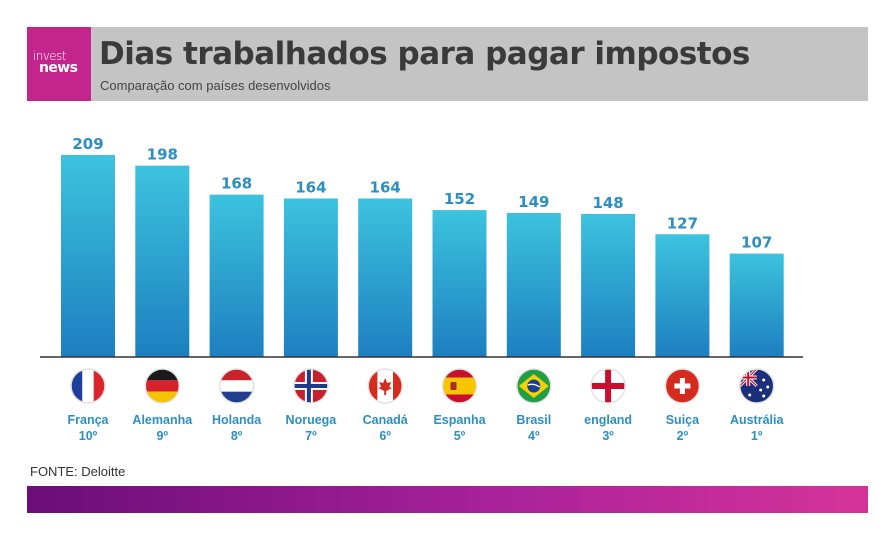 The height and width of the screenshot is (540, 895). What do you see at coordinates (534, 386) in the screenshot?
I see `brazil-flag-icon` at bounding box center [534, 386].